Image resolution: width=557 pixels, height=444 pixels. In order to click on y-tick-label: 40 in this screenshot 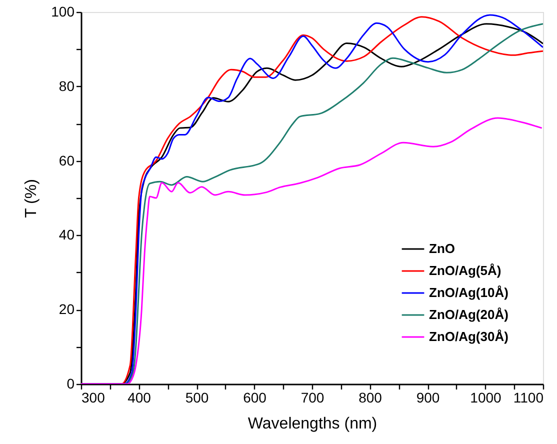, I will do `click(66, 234)`.